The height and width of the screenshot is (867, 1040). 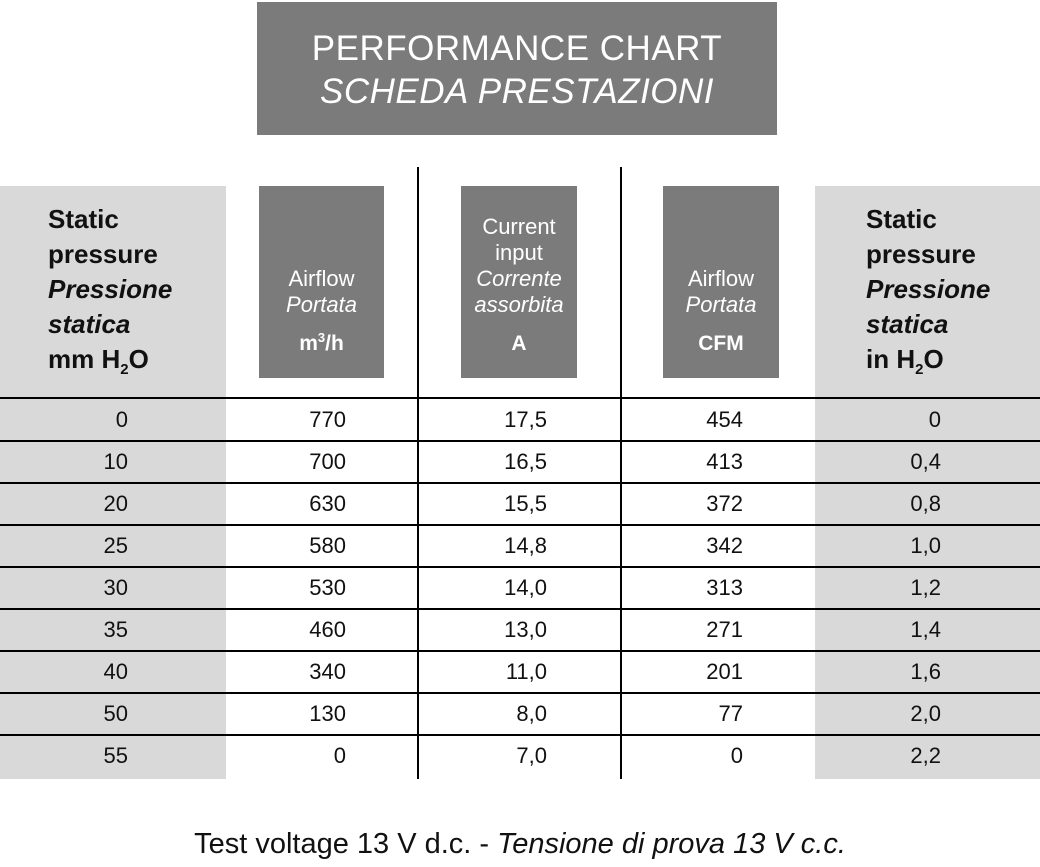 I want to click on cell-airflow-m3h: 460, so click(x=327, y=629).